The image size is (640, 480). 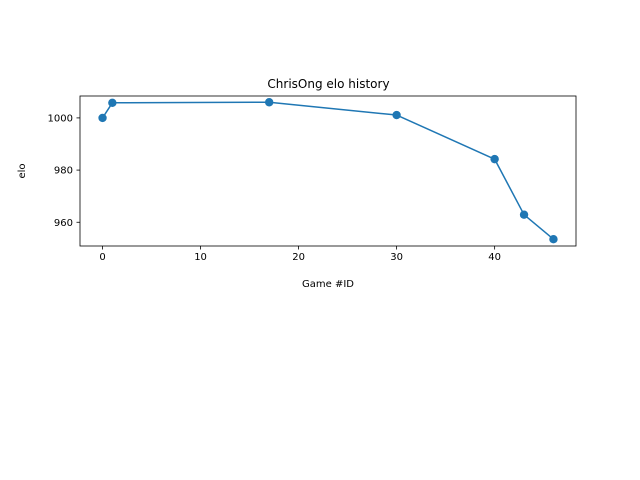 What do you see at coordinates (102, 257) in the screenshot?
I see `x-tick-label: 0` at bounding box center [102, 257].